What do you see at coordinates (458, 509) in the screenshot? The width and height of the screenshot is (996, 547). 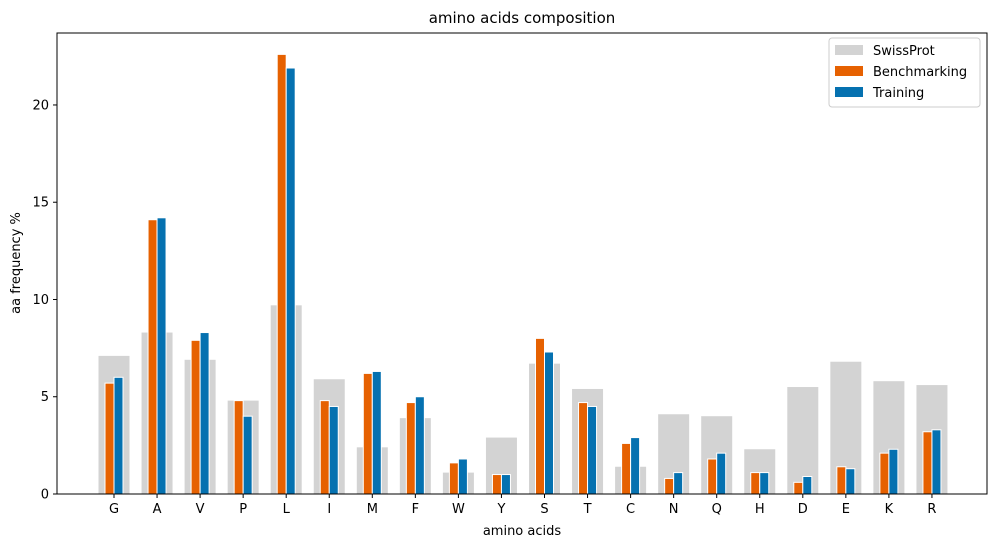 I see `x-tick-label-W: W` at bounding box center [458, 509].